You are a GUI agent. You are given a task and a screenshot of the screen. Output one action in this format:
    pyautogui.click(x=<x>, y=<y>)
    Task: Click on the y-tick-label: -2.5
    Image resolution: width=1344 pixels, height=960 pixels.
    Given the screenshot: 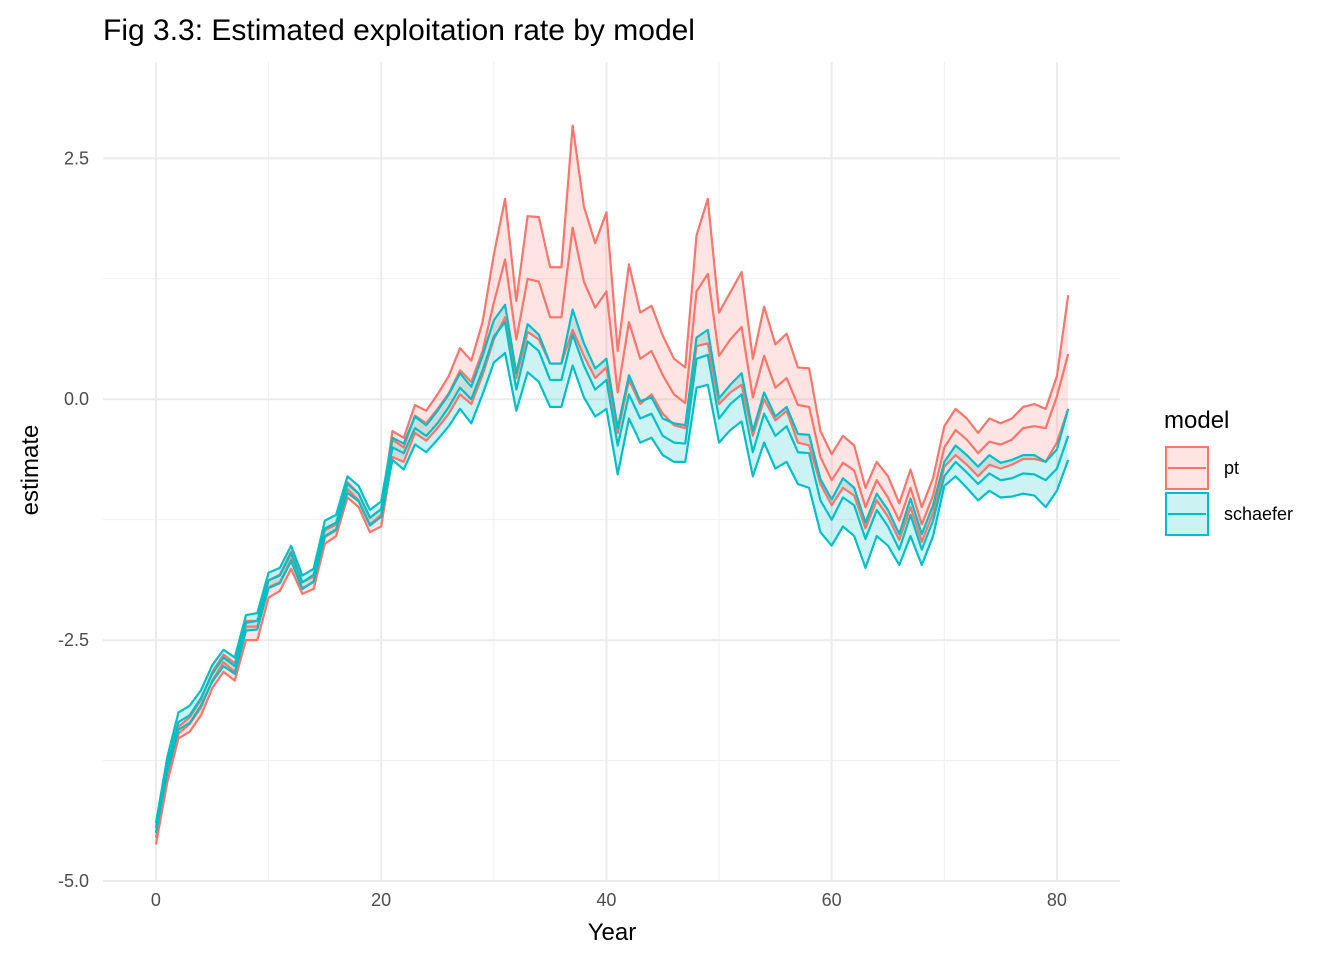 What is the action you would take?
    pyautogui.click(x=73, y=640)
    